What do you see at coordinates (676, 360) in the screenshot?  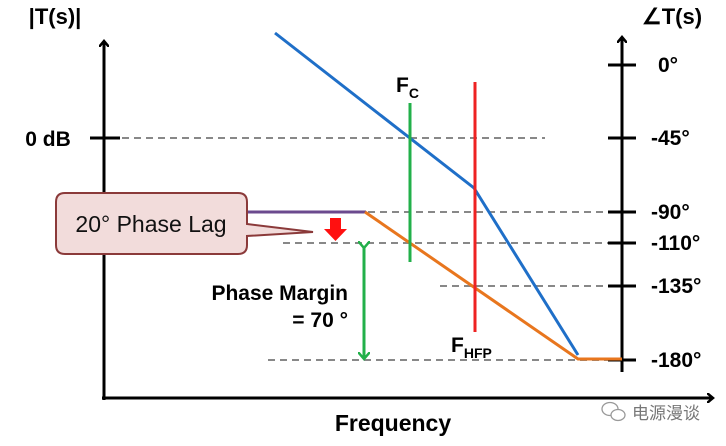 I see `phase-tick-label: -180°` at bounding box center [676, 360].